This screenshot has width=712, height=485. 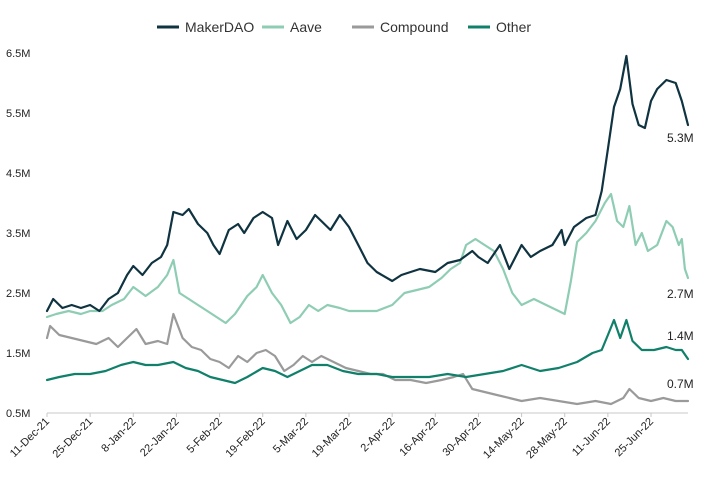 What do you see at coordinates (291, 436) in the screenshot?
I see `x-tick-label: 5-Mar-22` at bounding box center [291, 436].